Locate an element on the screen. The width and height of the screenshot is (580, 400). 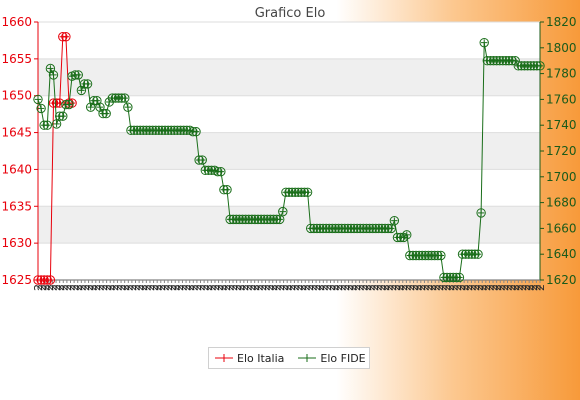
left-tick-label: 1635 is located at coordinates (16, 206).